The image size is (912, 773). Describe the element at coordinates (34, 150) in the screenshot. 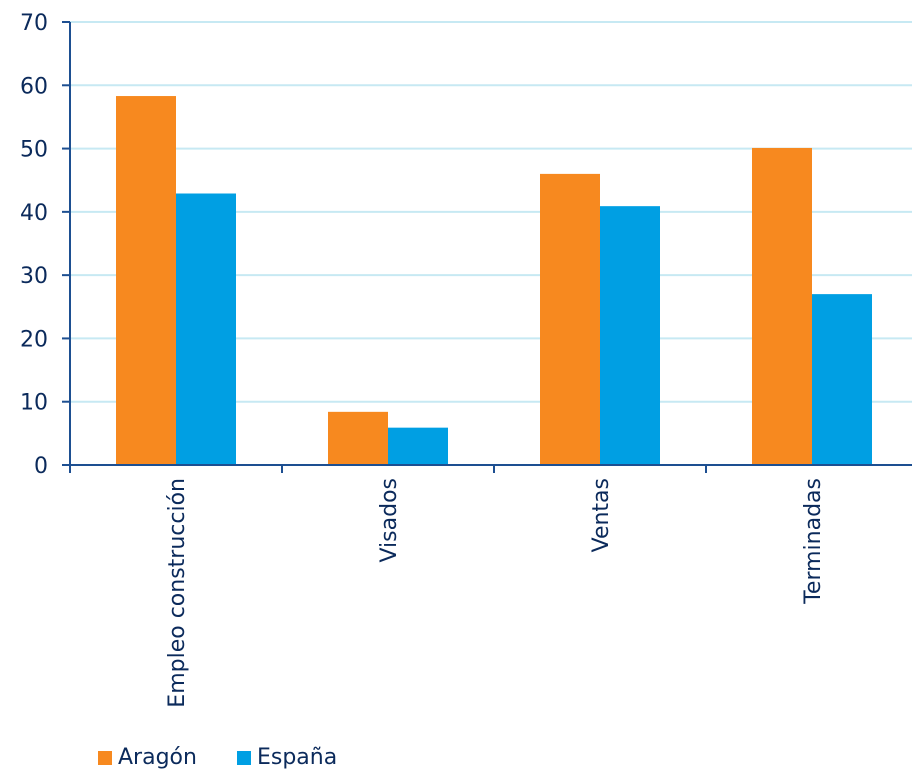

I see `y-tick-label: 50` at that location.